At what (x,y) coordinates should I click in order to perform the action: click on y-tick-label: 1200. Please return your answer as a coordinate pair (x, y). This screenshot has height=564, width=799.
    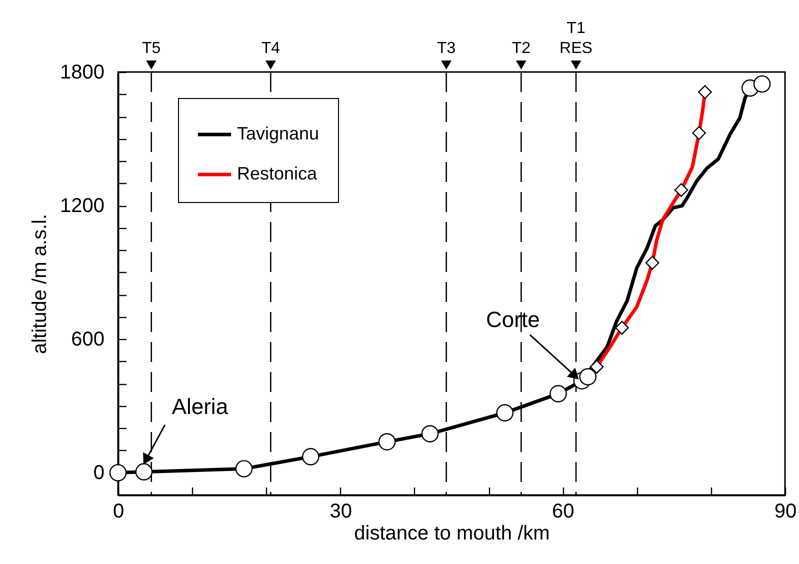
    Looking at the image, I should click on (82, 206).